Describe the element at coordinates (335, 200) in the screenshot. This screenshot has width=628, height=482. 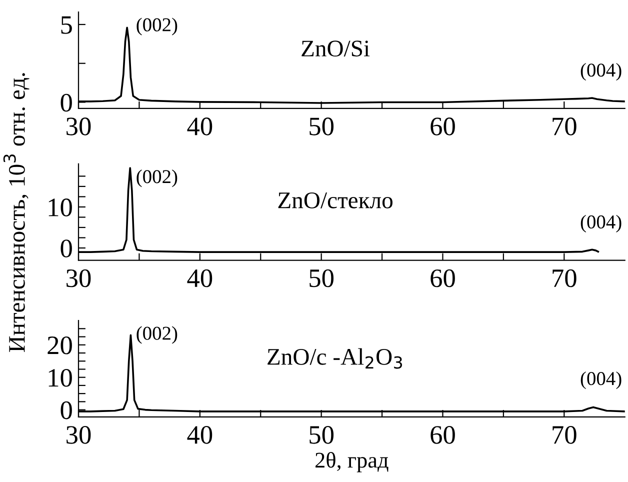
I see `annotation: ZnO/стекло` at that location.